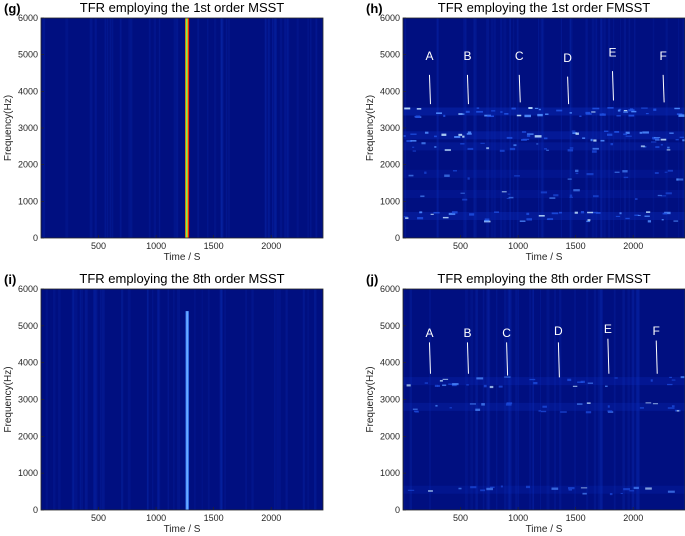 This screenshot has width=685, height=536. What do you see at coordinates (544, 194) in the screenshot?
I see `energy-band-glow` at bounding box center [544, 194].